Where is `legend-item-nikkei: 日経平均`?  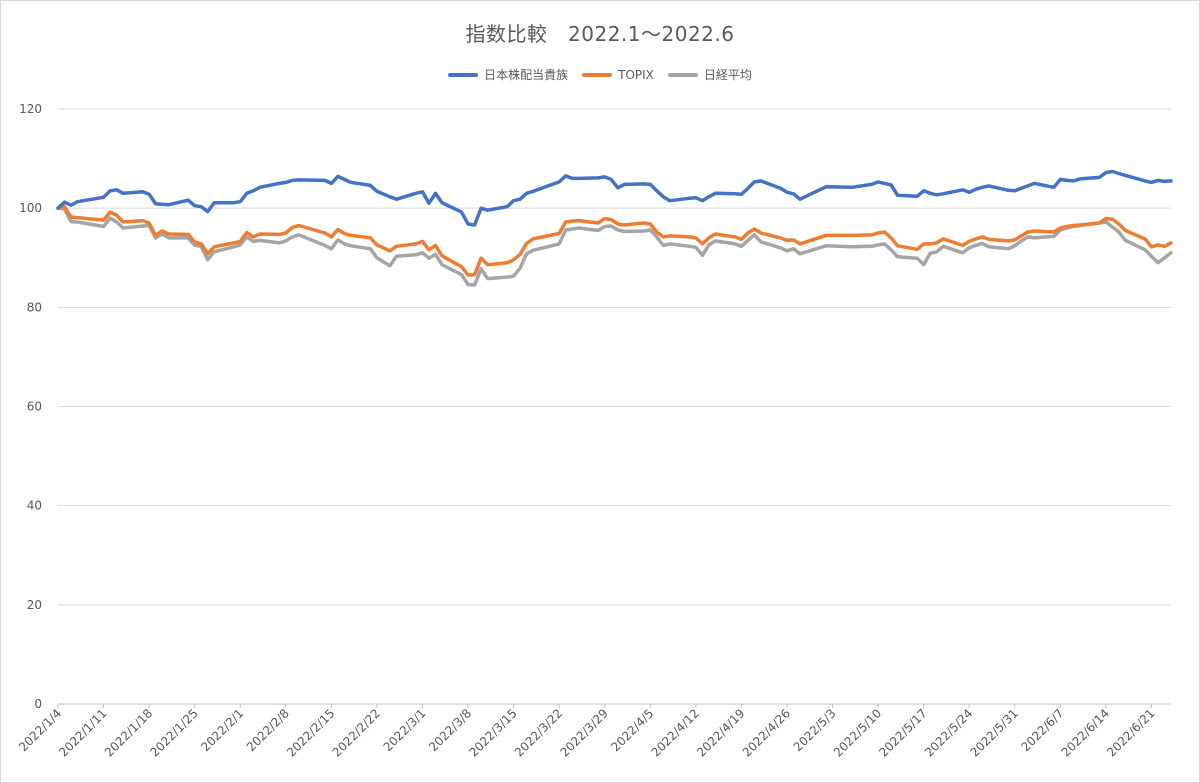
legend-item-nikkei: 日経平均 is located at coordinates (709, 74).